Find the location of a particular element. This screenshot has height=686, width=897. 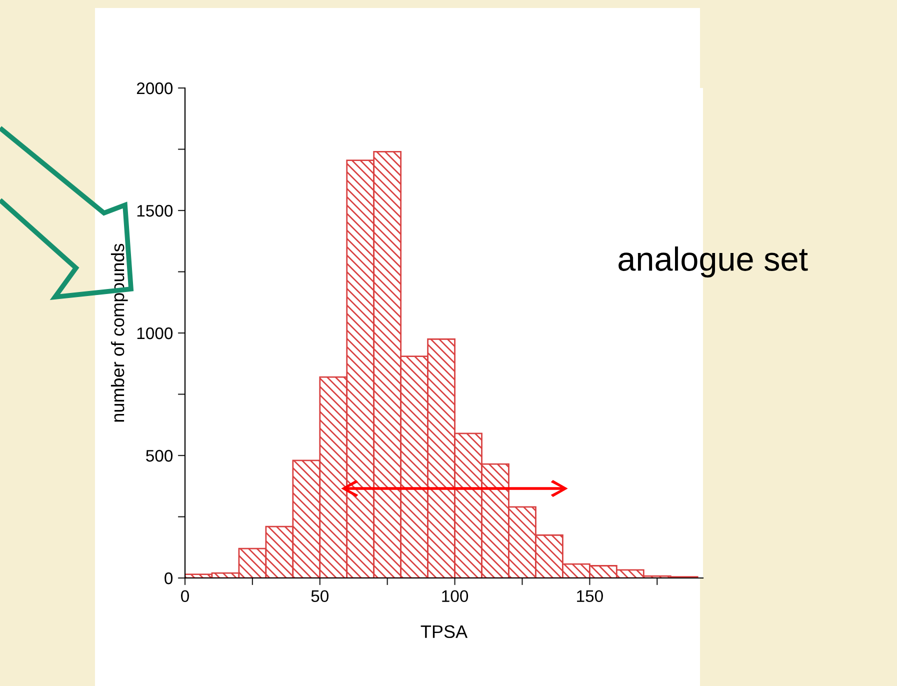

y-tick-label: 500 is located at coordinates (159, 456).